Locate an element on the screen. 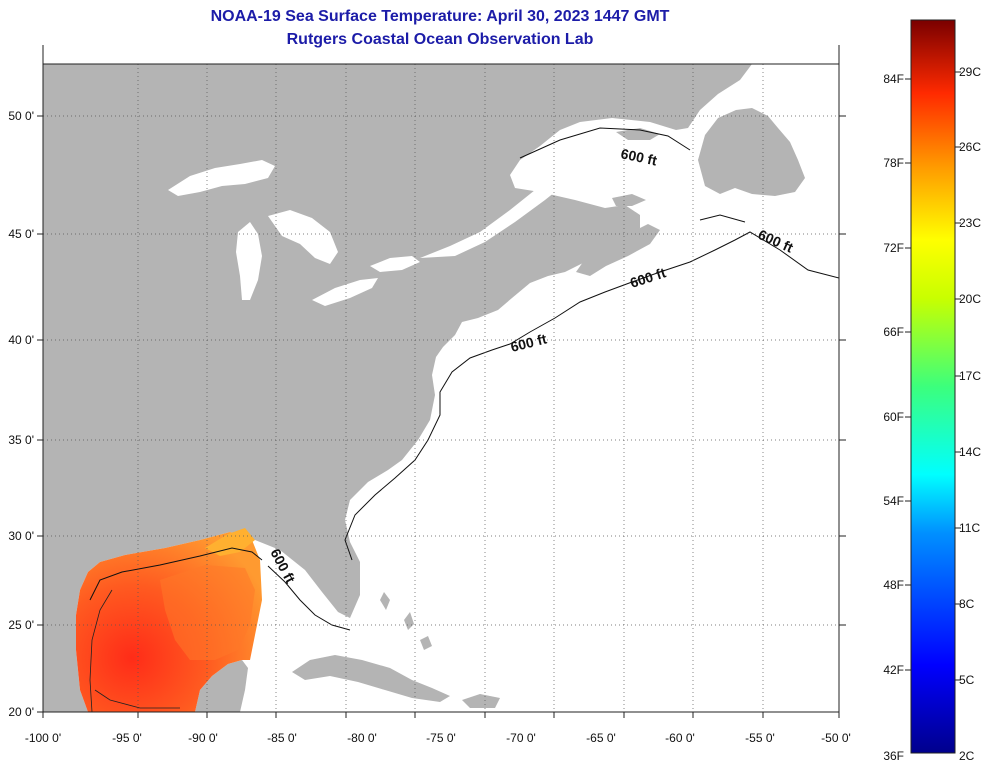  colorbar-f-label: 36F is located at coordinates (893, 756).